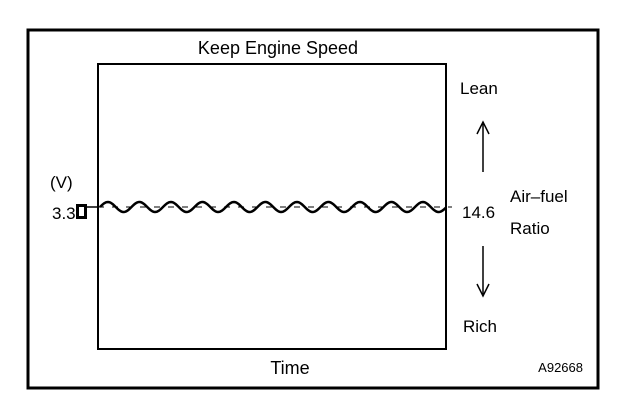 The width and height of the screenshot is (624, 414). I want to click on ratio-label-line2: Ratio, so click(530, 228).